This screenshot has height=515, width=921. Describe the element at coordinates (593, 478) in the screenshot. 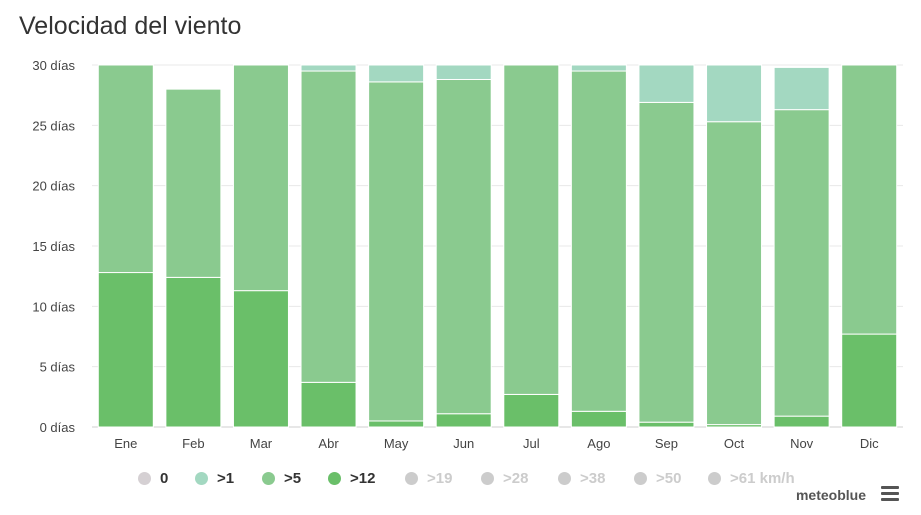

I see `legend-label: >38` at that location.